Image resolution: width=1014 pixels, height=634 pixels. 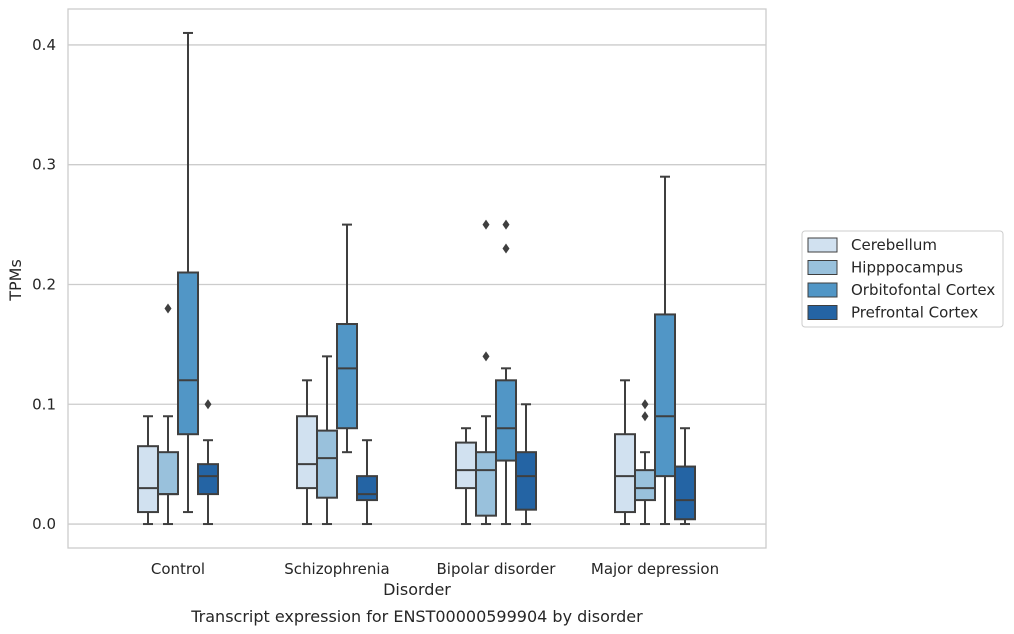 What do you see at coordinates (655, 569) in the screenshot?
I see `x-tick-label: Major depression` at bounding box center [655, 569].